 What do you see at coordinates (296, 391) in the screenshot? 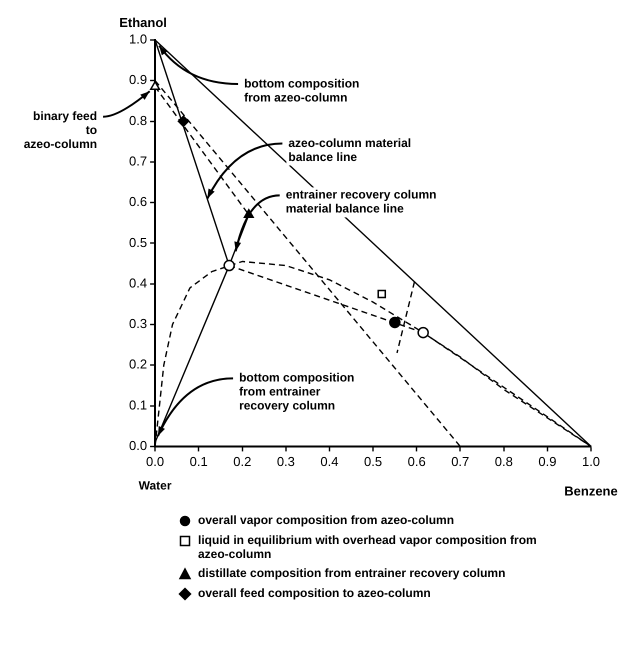
I see `annotation: bottom composition from entrainer recovery column` at bounding box center [296, 391].